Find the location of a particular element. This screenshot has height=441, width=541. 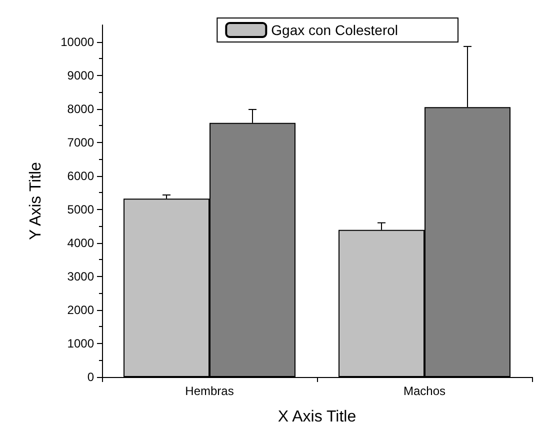

y-tick-label: 5000 is located at coordinates (80, 209).